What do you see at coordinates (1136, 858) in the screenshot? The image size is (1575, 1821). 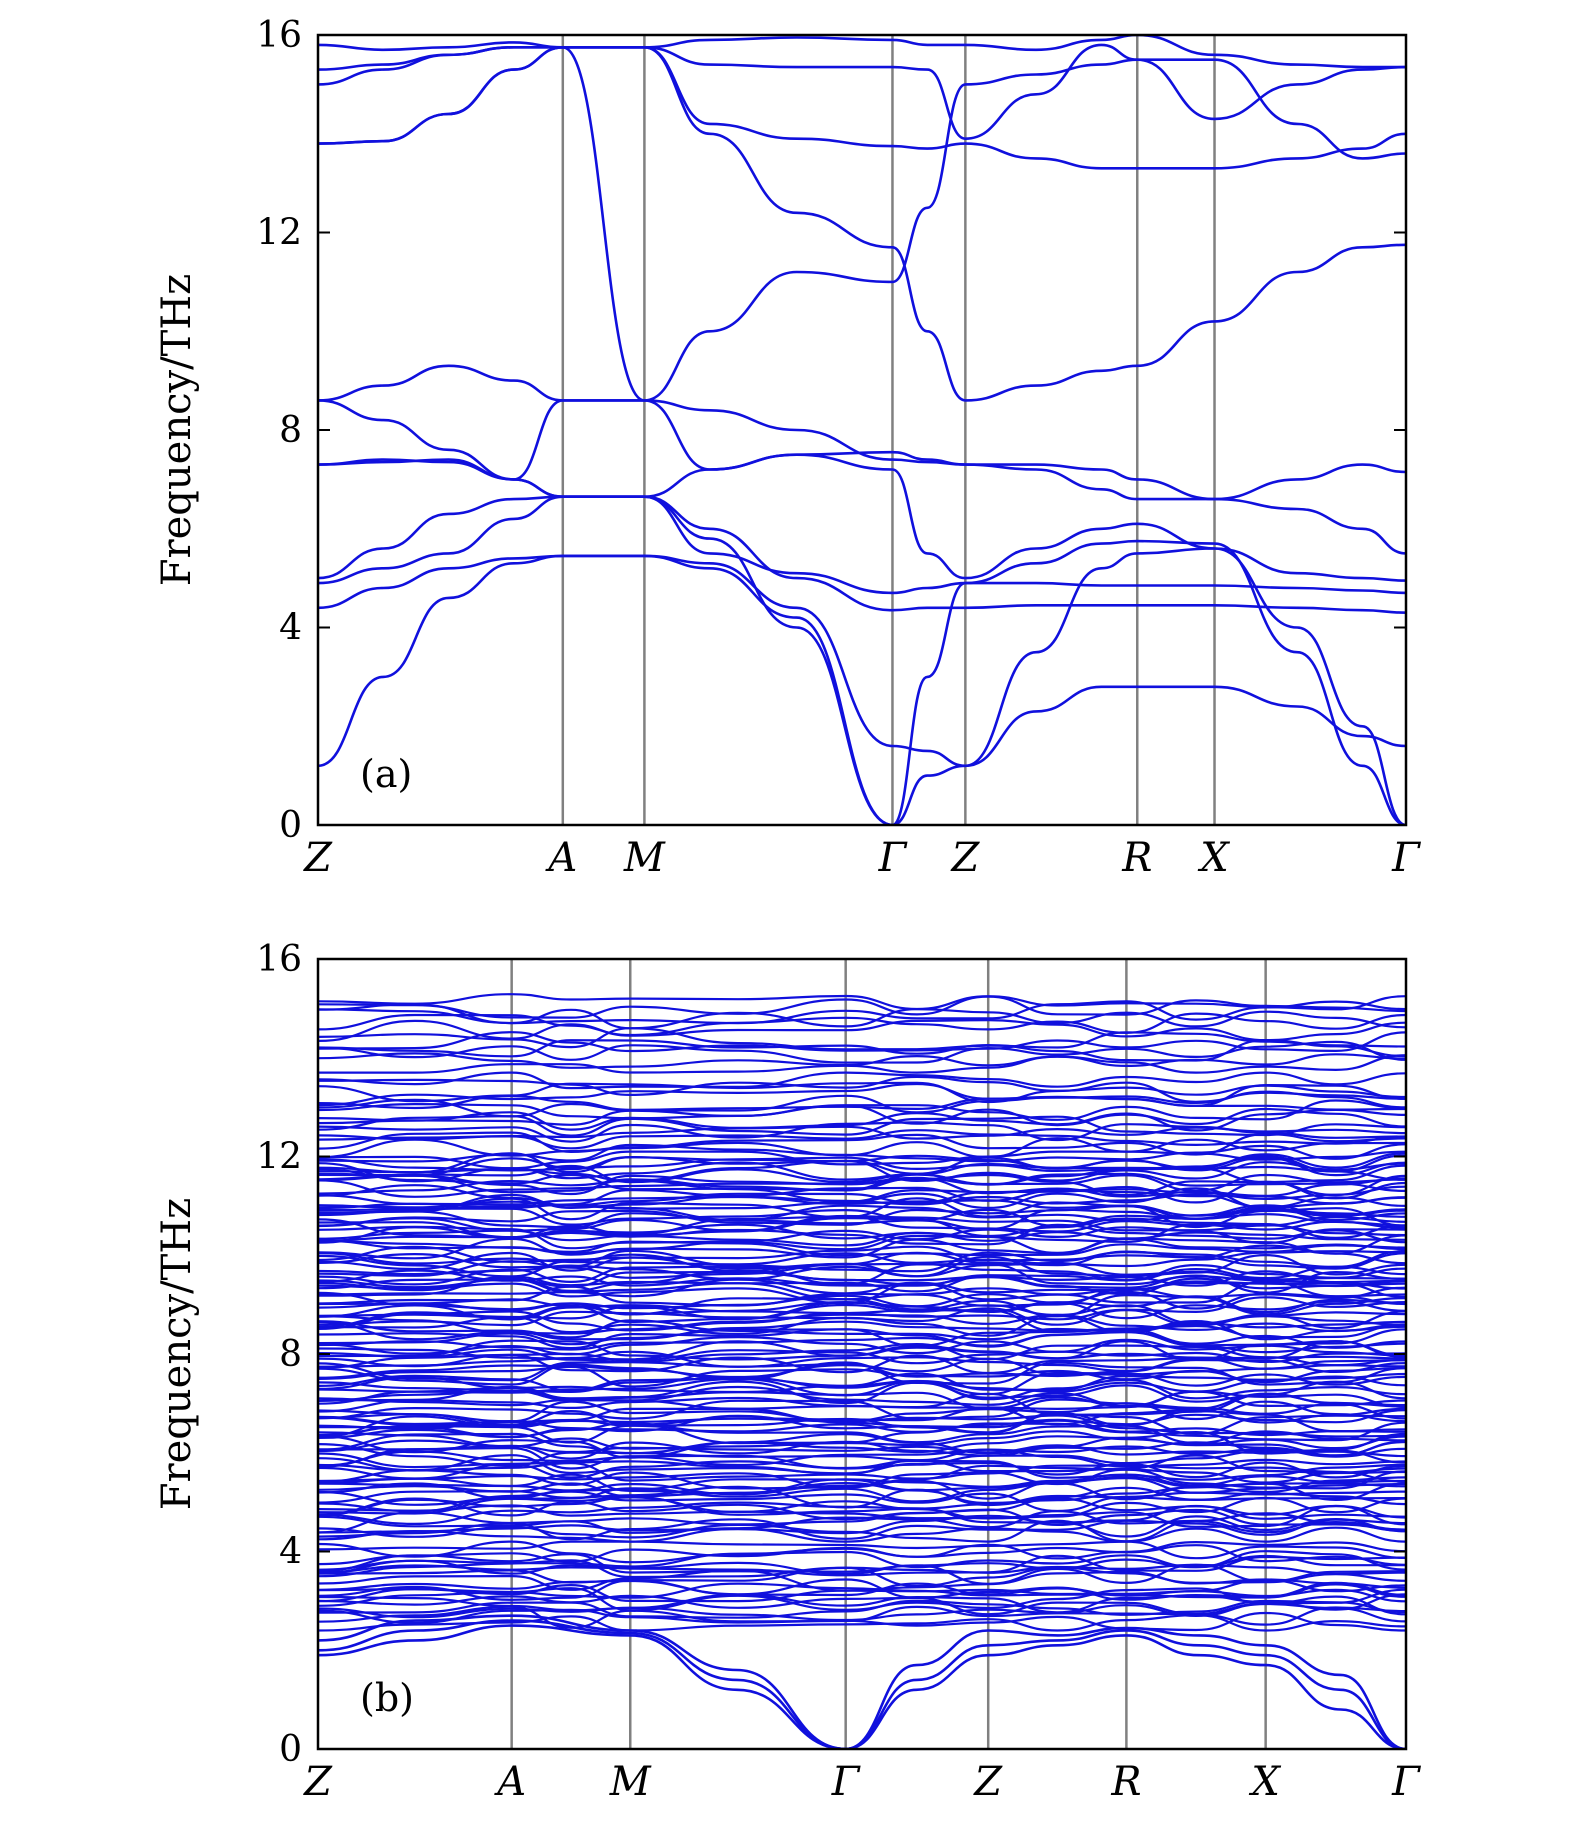 I see `kpoint-label: R` at bounding box center [1136, 858].